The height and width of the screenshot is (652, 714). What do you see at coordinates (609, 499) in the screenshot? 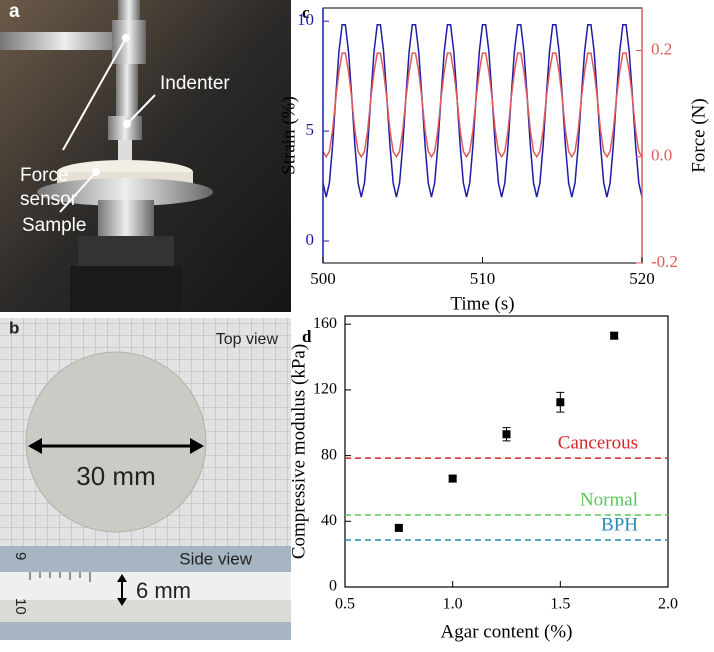
I see `reference-label: Normal` at bounding box center [609, 499].